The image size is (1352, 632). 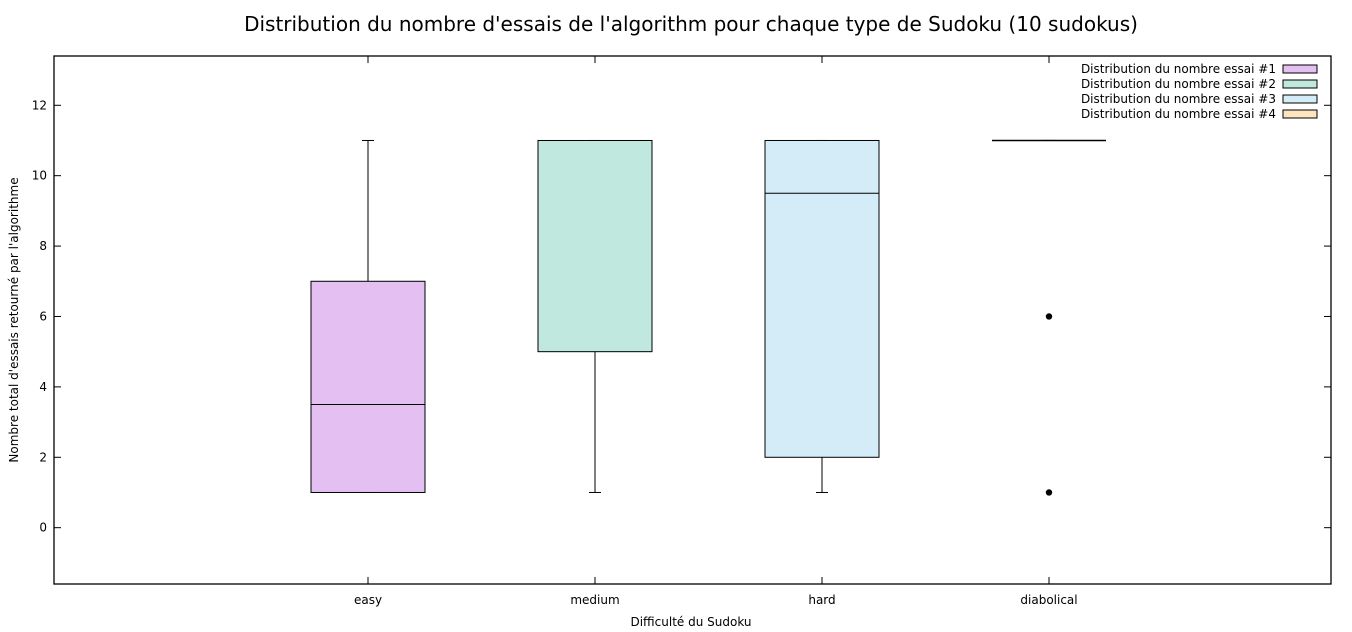 What do you see at coordinates (1178, 84) in the screenshot?
I see `legend-label: Distribution du nombre essai #2` at bounding box center [1178, 84].